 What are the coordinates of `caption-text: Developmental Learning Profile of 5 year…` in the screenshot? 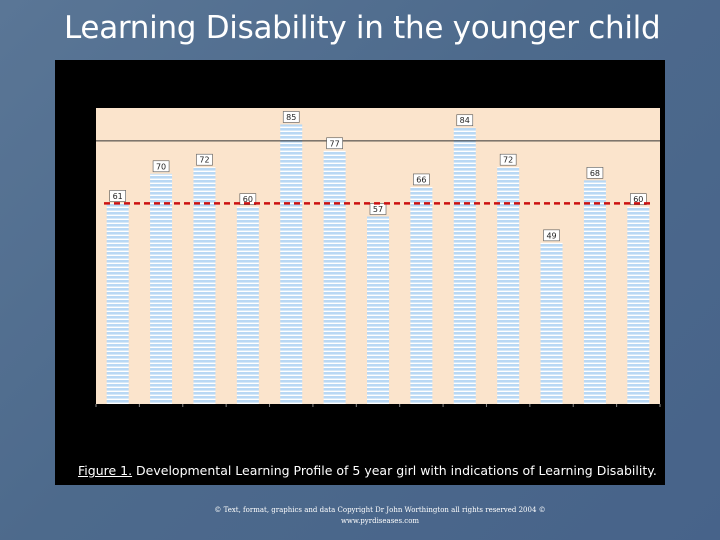 It's located at (394, 470).